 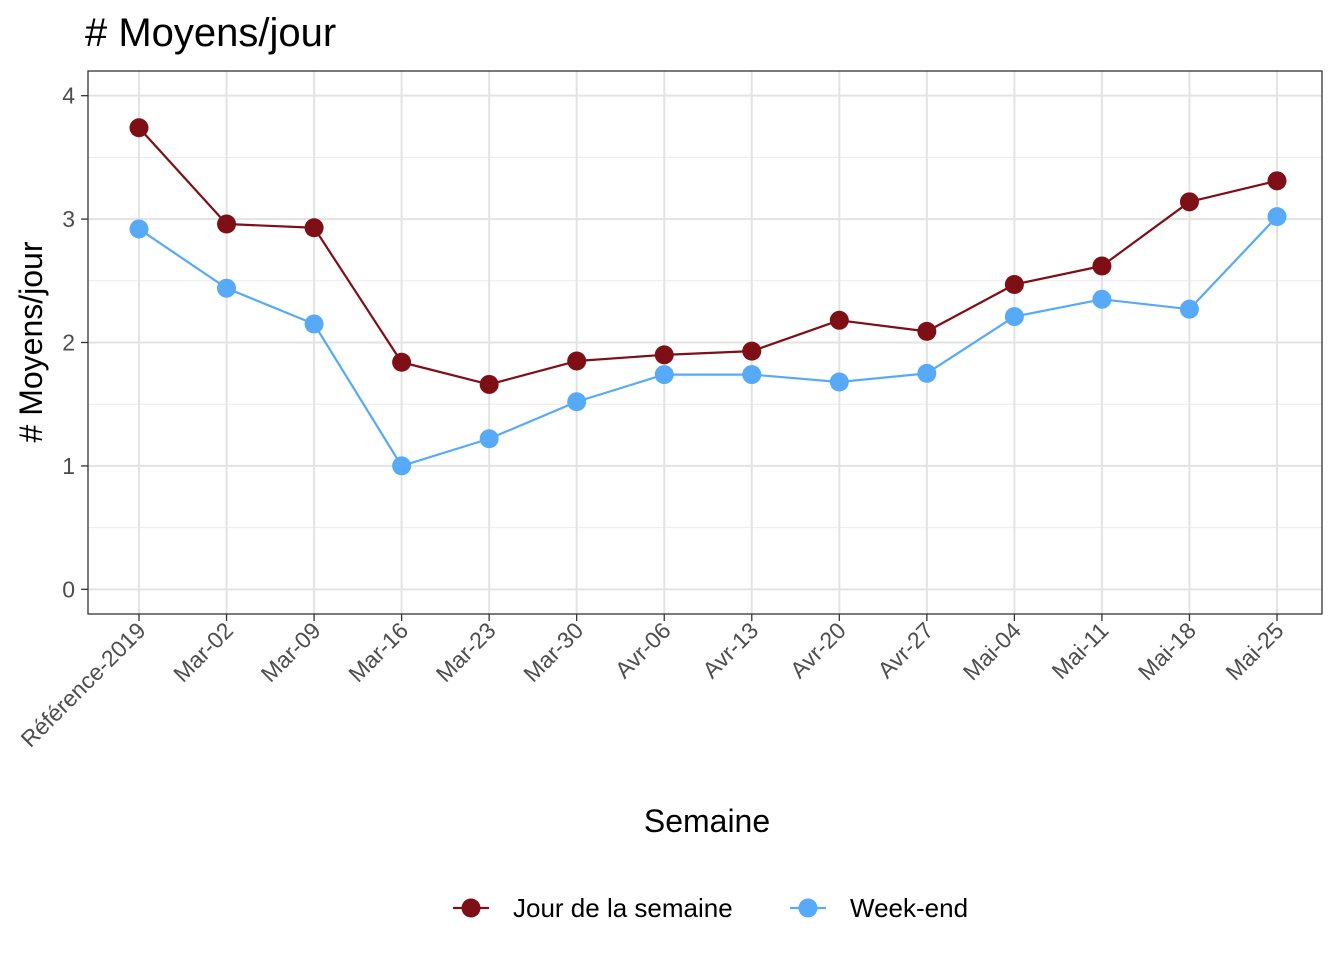 What do you see at coordinates (68, 466) in the screenshot?
I see `y-tick-label: 1` at bounding box center [68, 466].